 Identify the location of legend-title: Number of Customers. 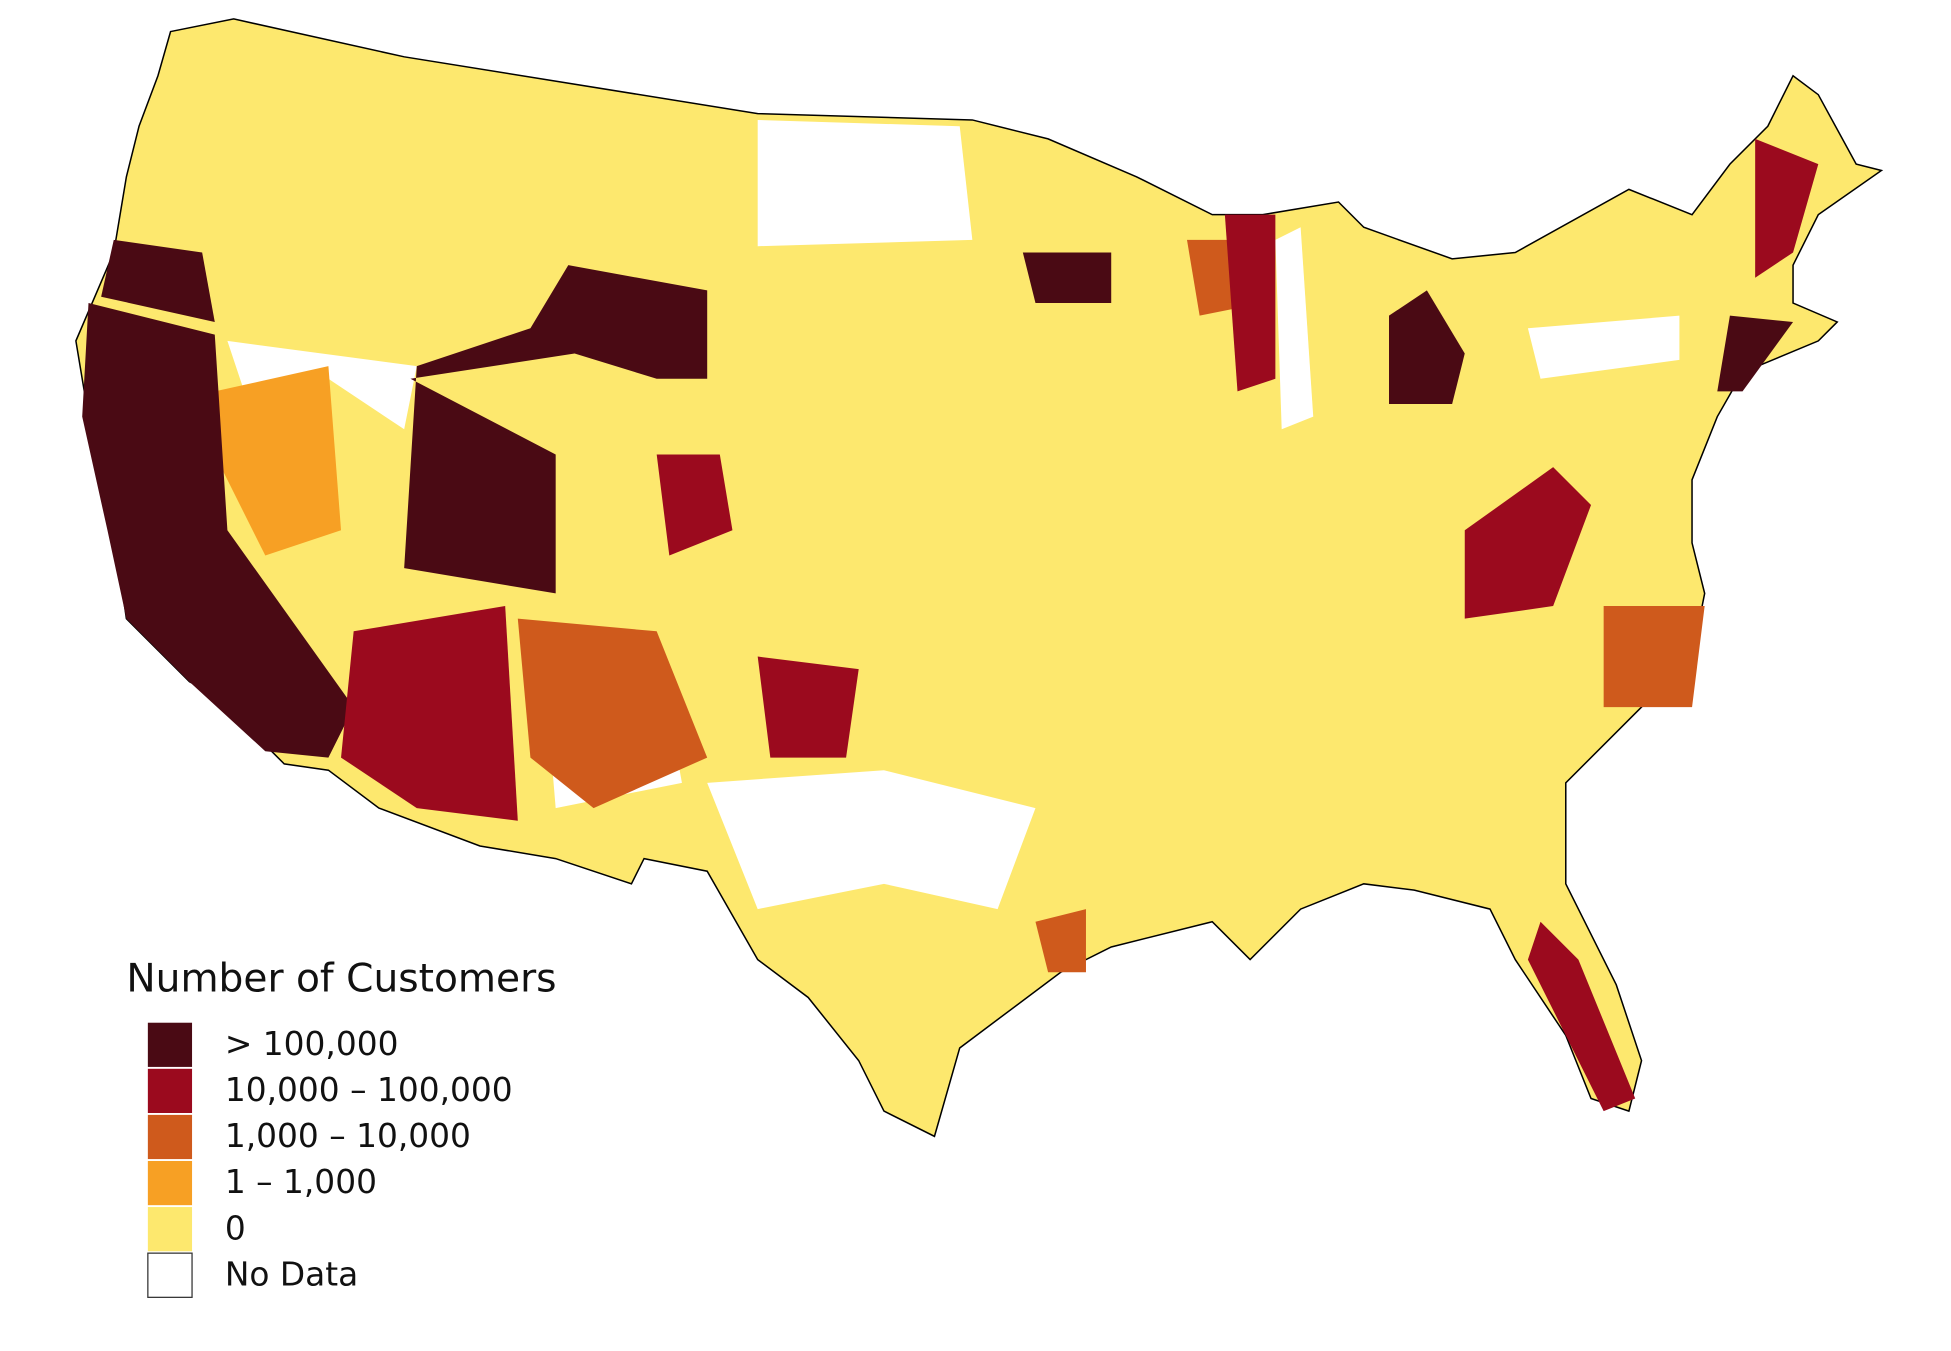
(341, 979).